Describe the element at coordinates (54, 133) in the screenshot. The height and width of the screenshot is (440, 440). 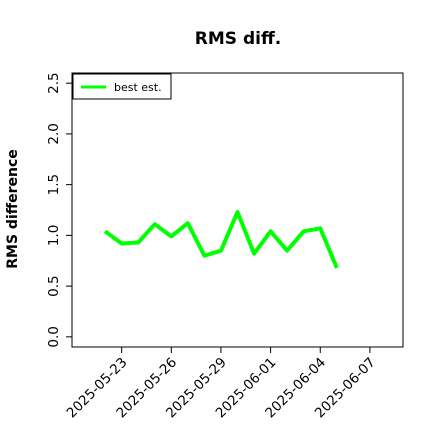
I see `y-tick-label: 2.0` at that location.